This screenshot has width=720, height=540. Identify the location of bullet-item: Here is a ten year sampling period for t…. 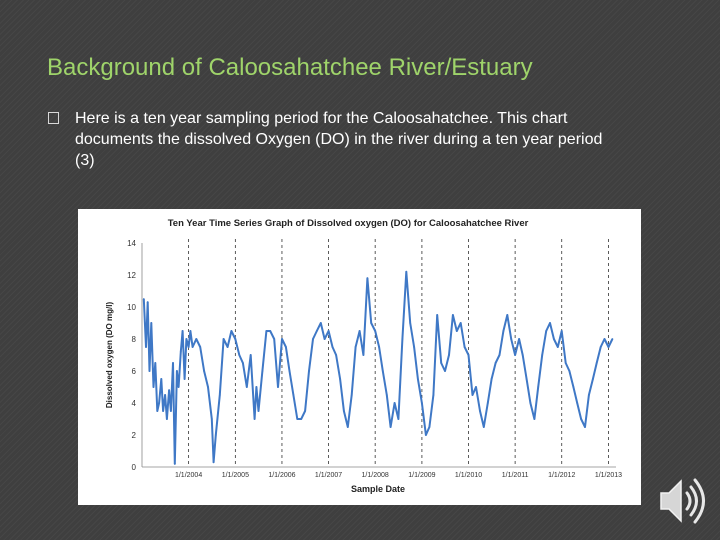
(328, 139).